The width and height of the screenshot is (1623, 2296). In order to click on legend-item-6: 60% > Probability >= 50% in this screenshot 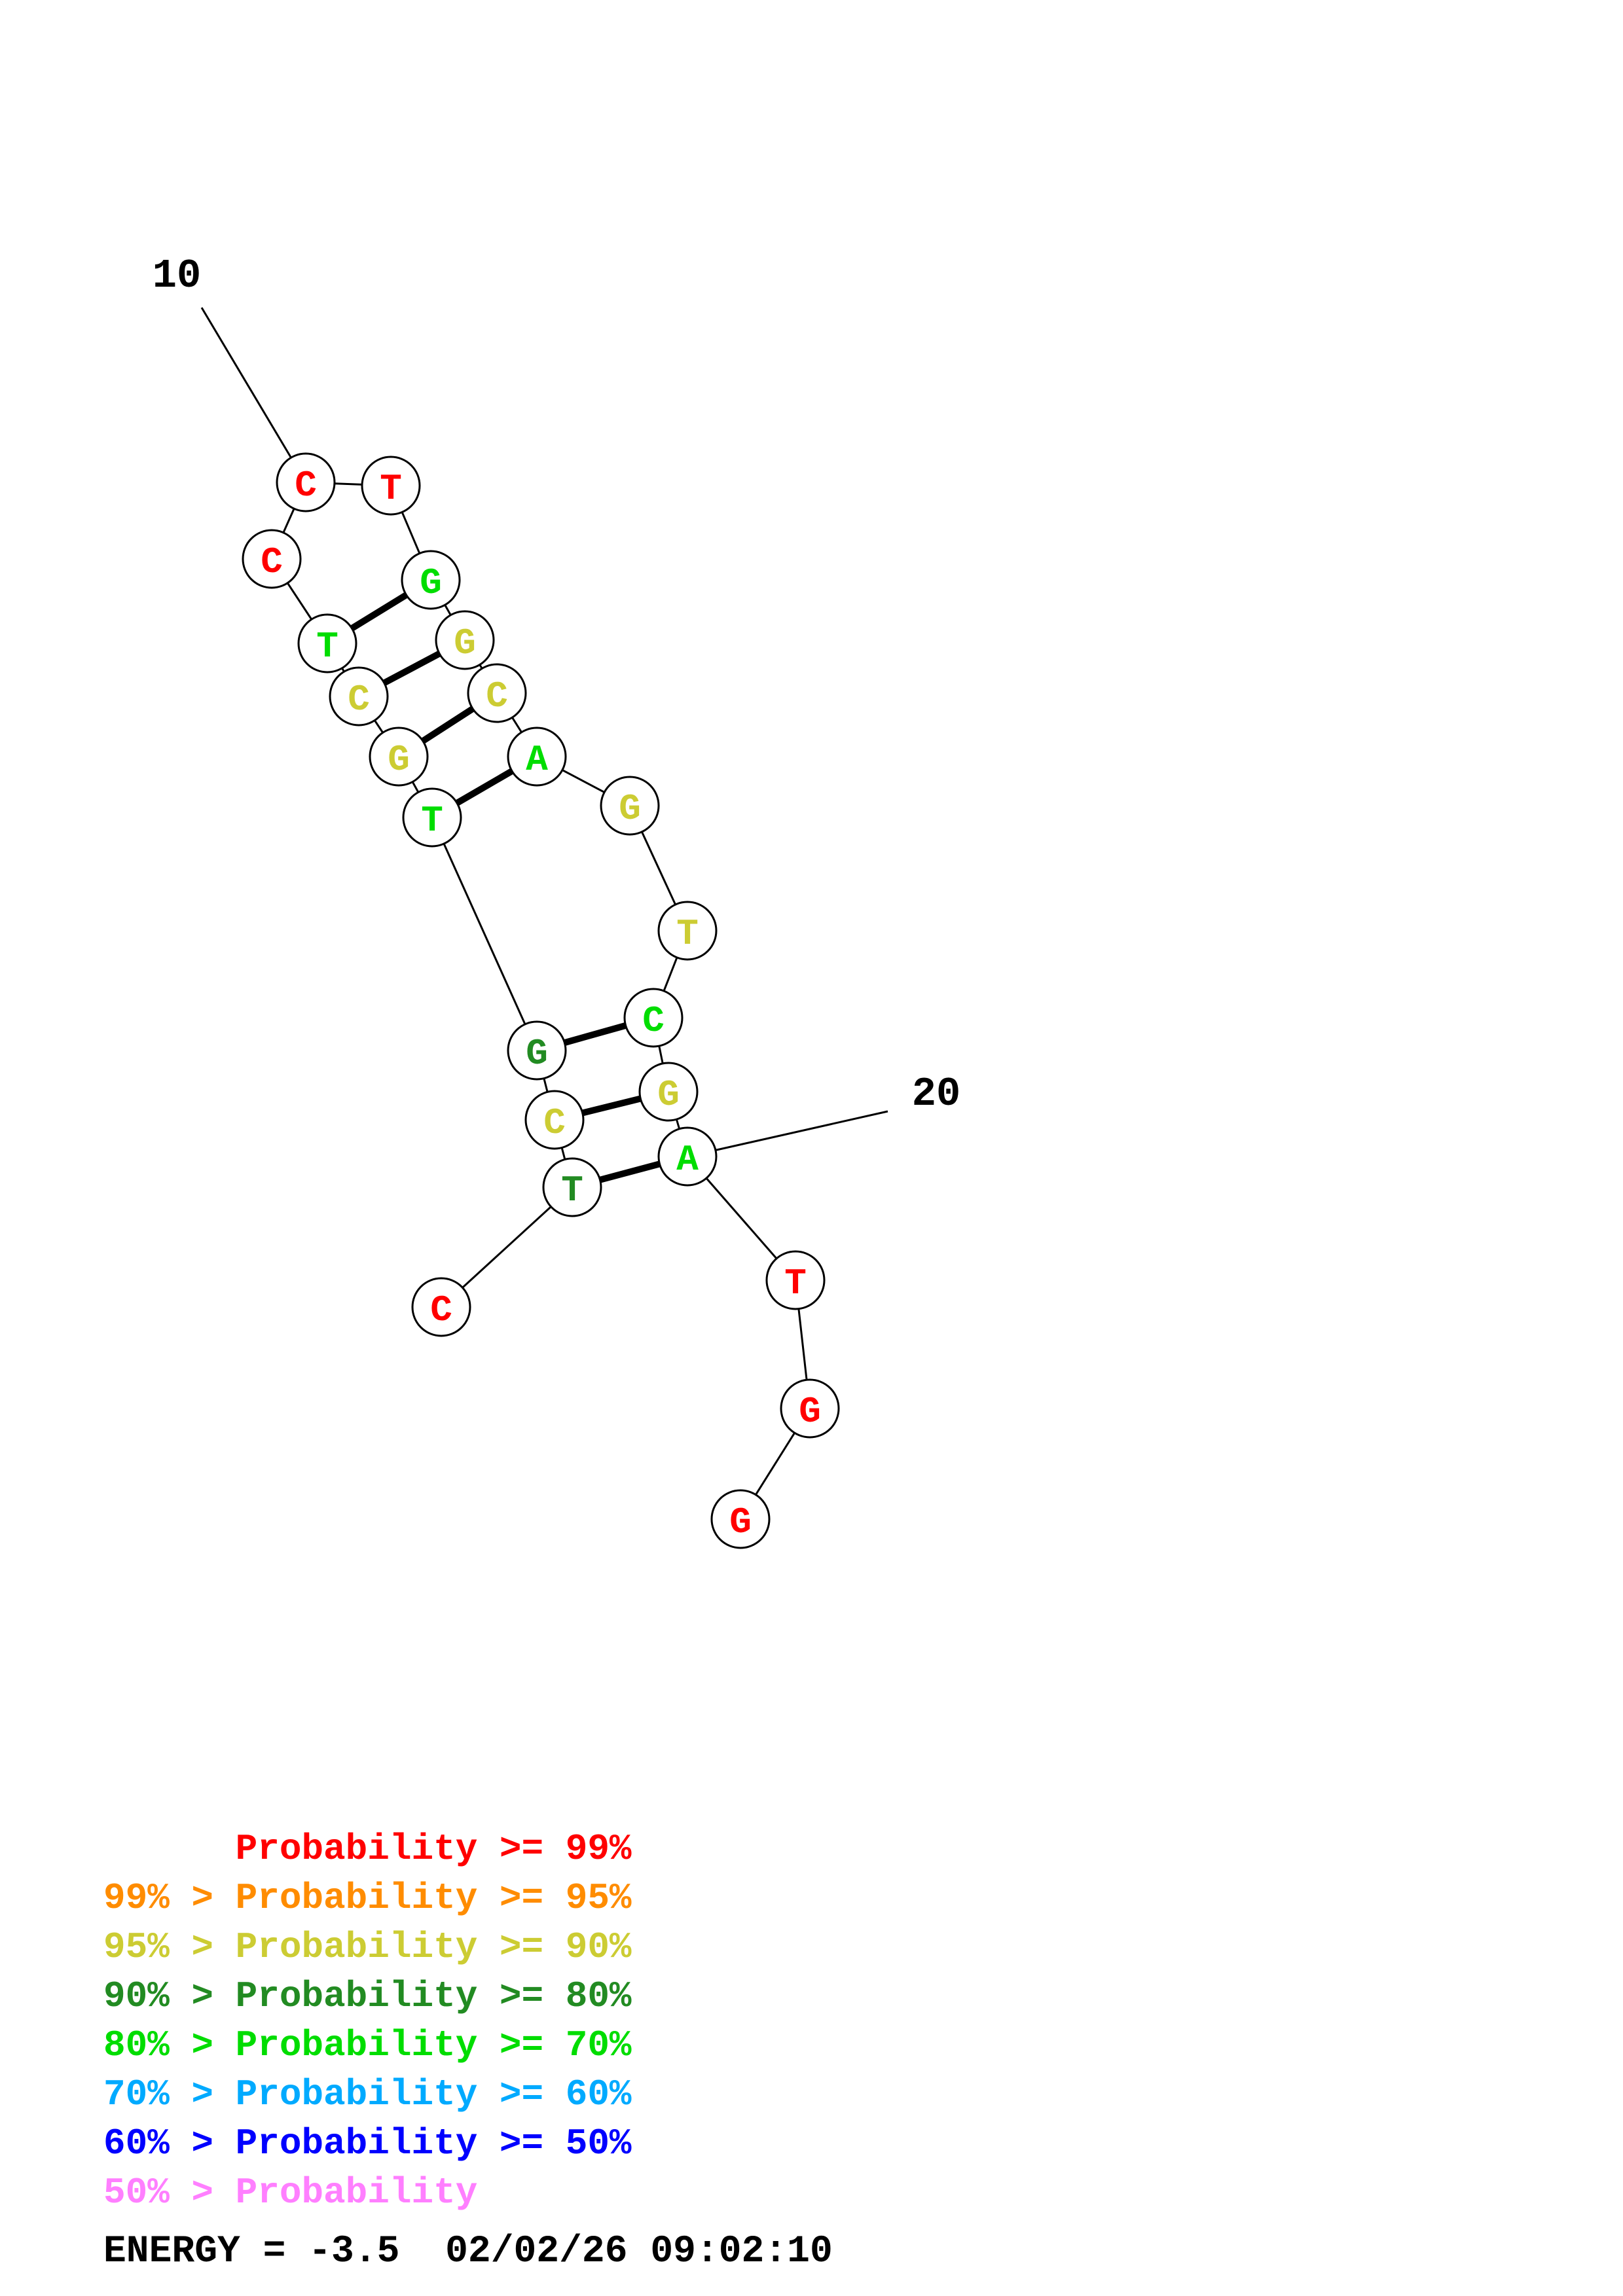, I will do `click(367, 2143)`.